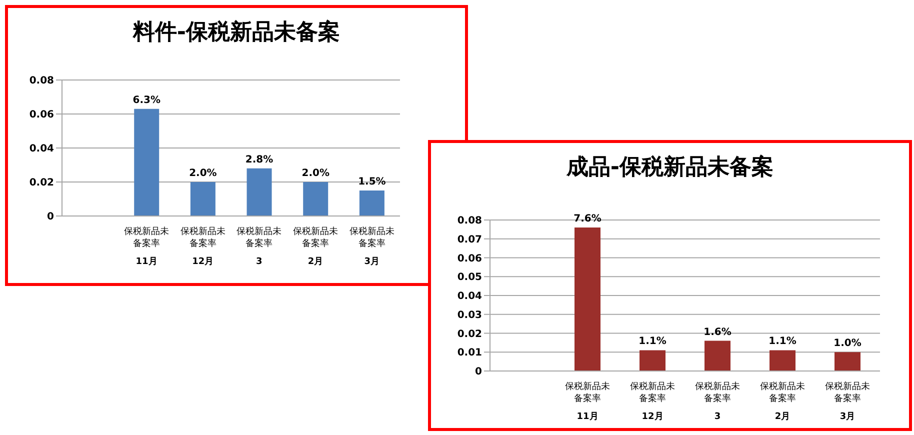 The width and height of the screenshot is (914, 435). Describe the element at coordinates (237, 32) in the screenshot. I see `chart-title: 料件-保税新品未备案` at that location.